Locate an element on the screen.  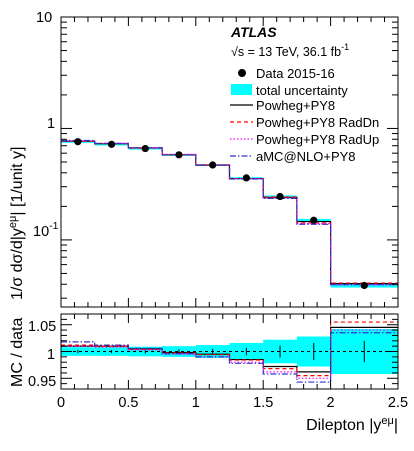
legend-raddn-label: Powheg+PY8 RadDn is located at coordinates (317, 122).